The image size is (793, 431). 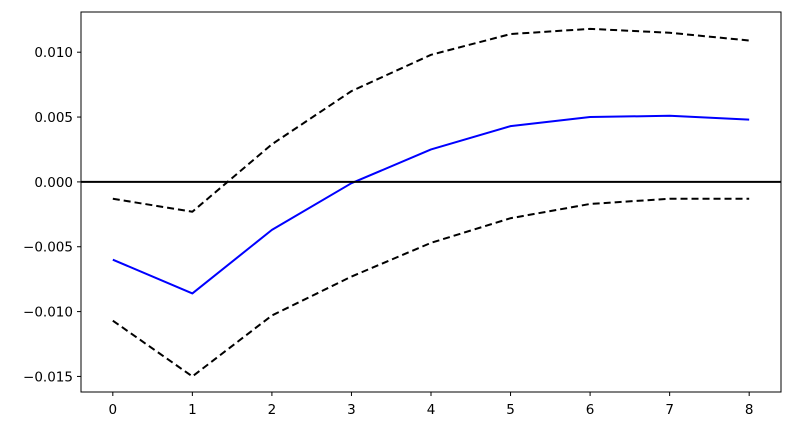 What do you see at coordinates (52, 215) in the screenshot?
I see `y-axis: 0.010 0.005 0.000 −0.005 −0.010 −0.015` at bounding box center [52, 215].